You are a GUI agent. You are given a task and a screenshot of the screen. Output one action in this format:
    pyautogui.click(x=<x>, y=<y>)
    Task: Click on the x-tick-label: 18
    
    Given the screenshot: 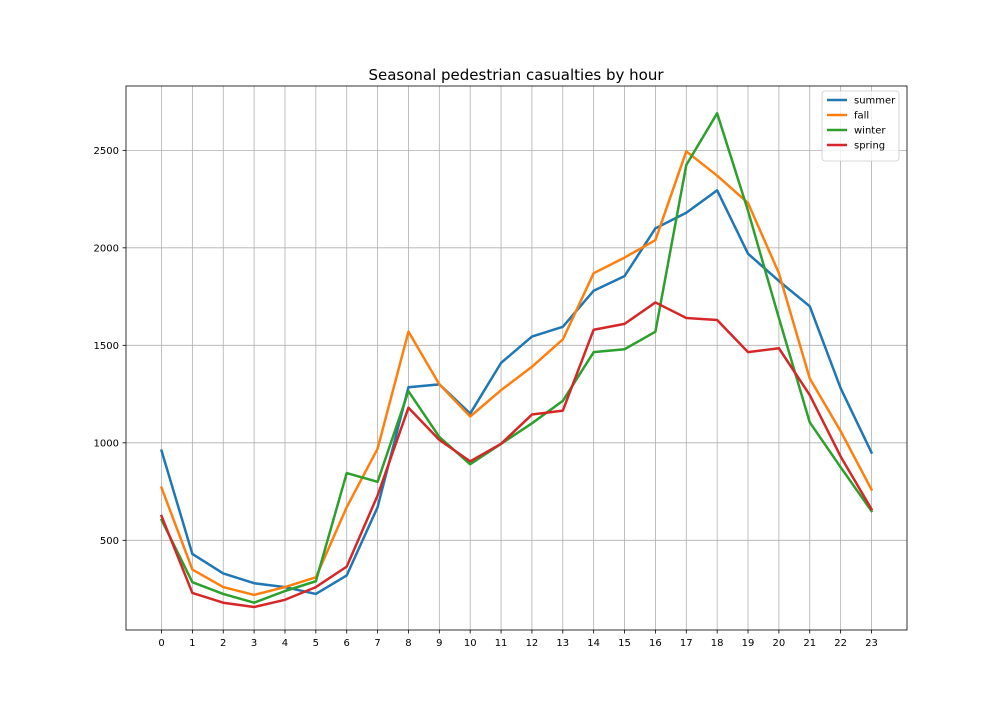 What is the action you would take?
    pyautogui.click(x=717, y=643)
    